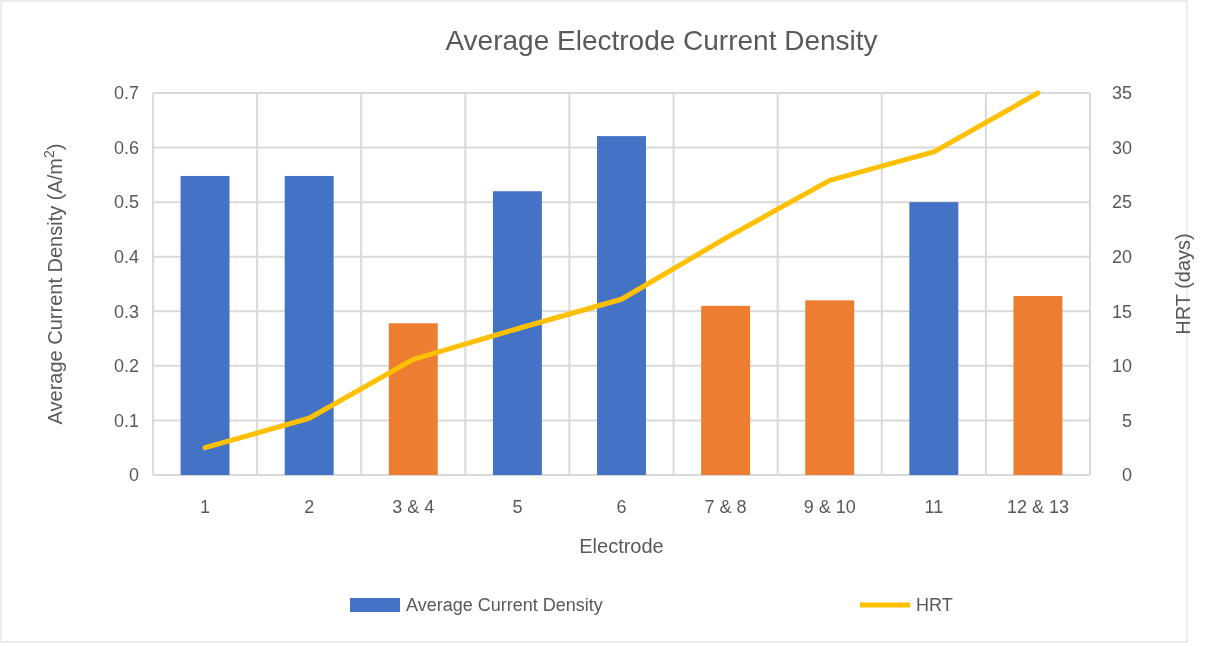  I want to click on x-tick-label: 5, so click(517, 507).